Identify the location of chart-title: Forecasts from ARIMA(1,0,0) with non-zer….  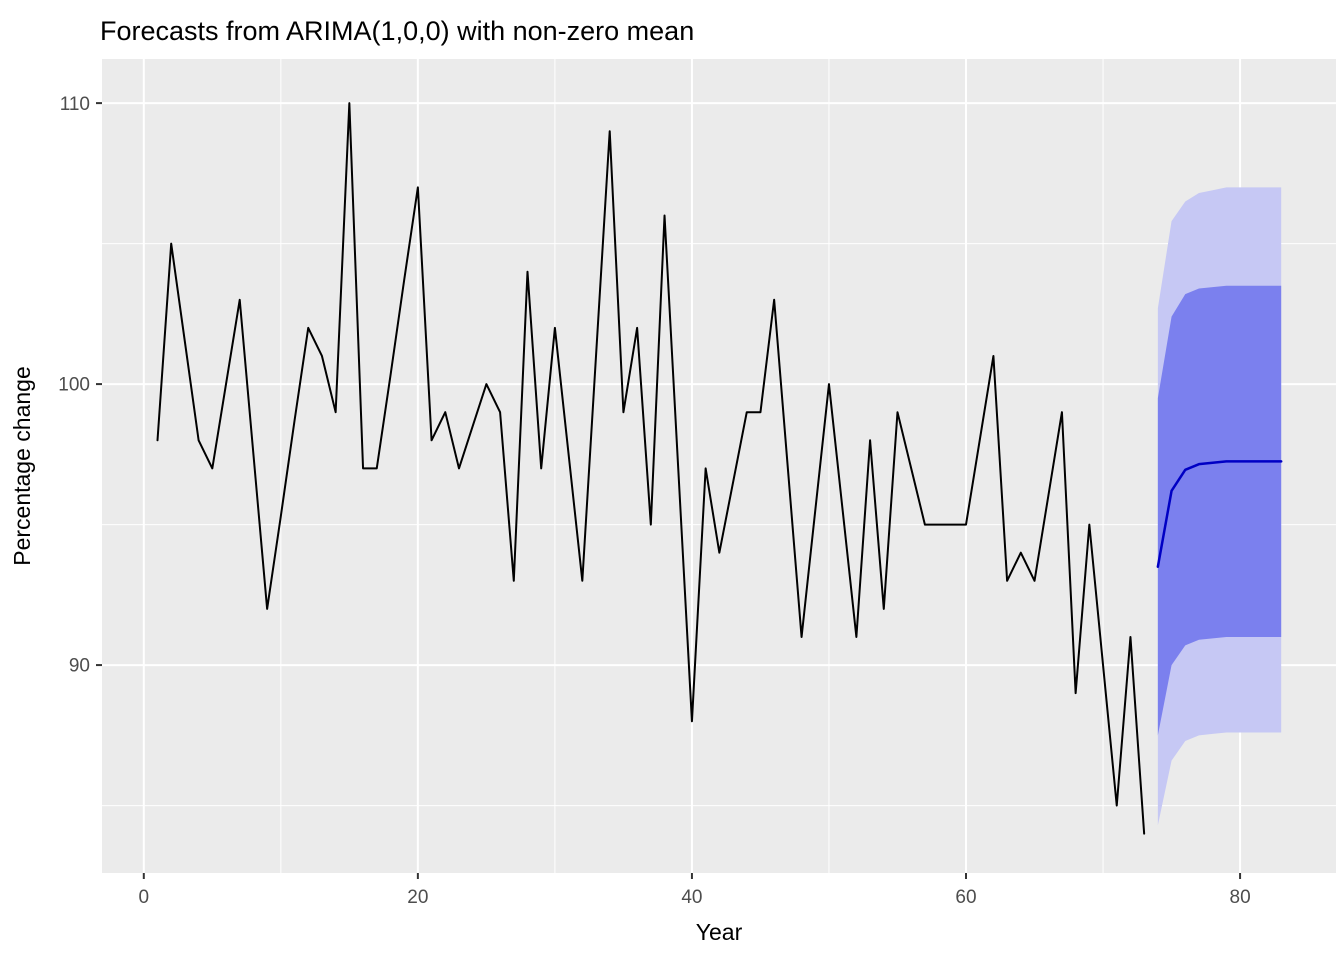
(397, 31).